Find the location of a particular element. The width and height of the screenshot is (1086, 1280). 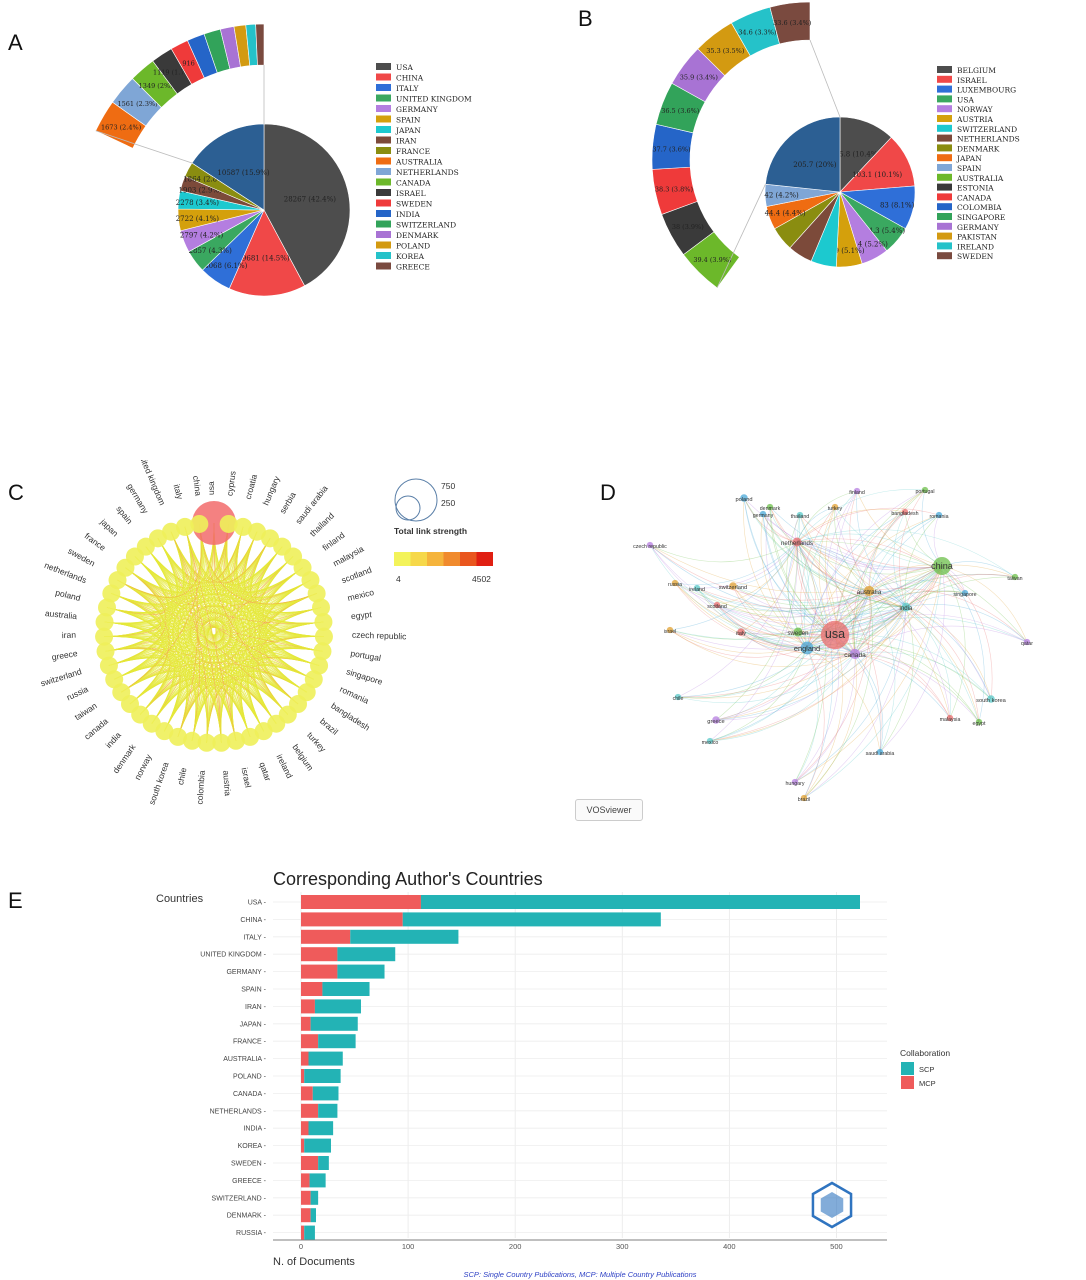

legend-label: SWEDEN is located at coordinates (414, 204).